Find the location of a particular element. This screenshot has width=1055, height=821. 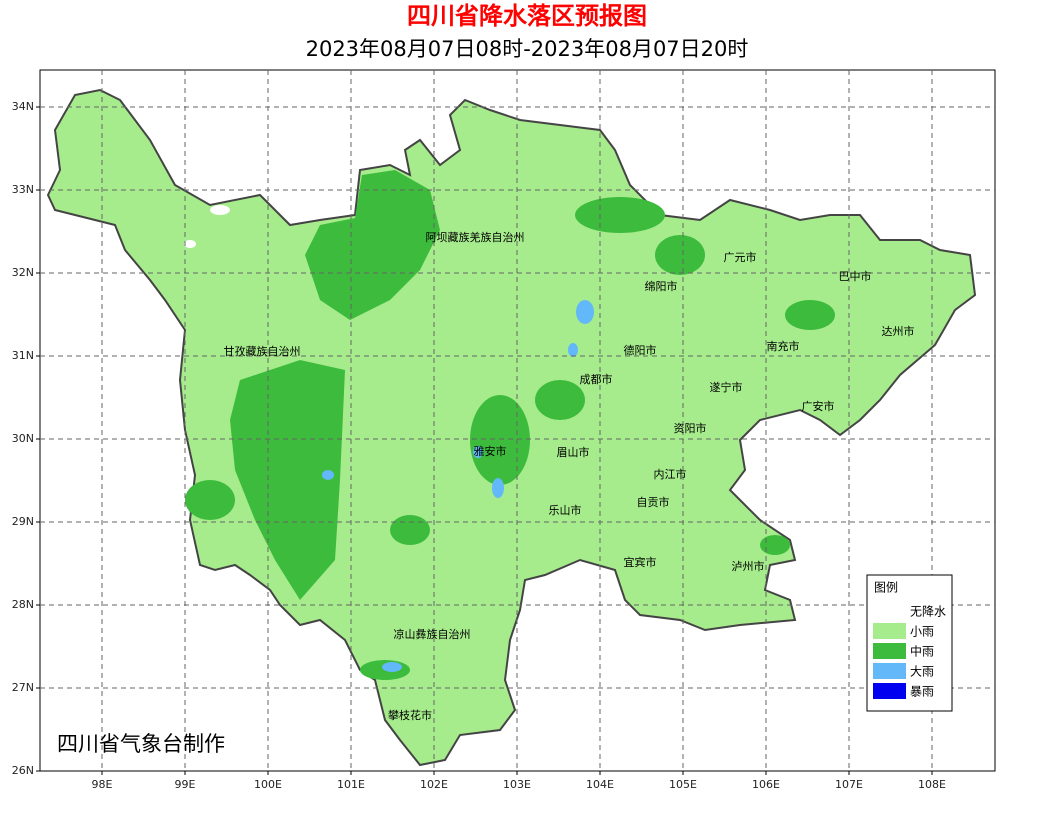

region-label: 绵阳市 is located at coordinates (661, 286).